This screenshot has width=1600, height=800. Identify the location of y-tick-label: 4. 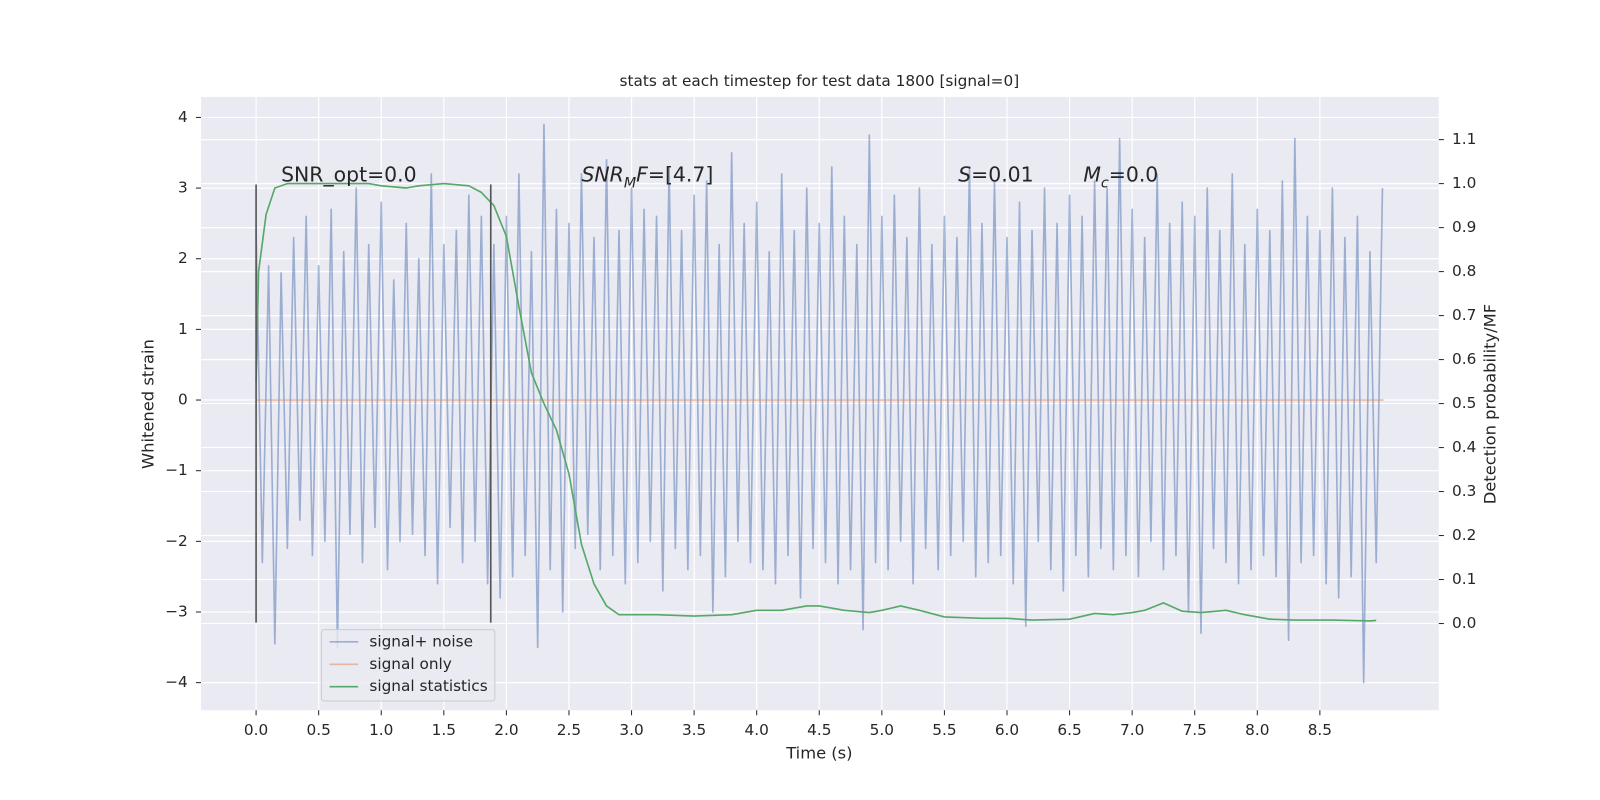
(183, 117).